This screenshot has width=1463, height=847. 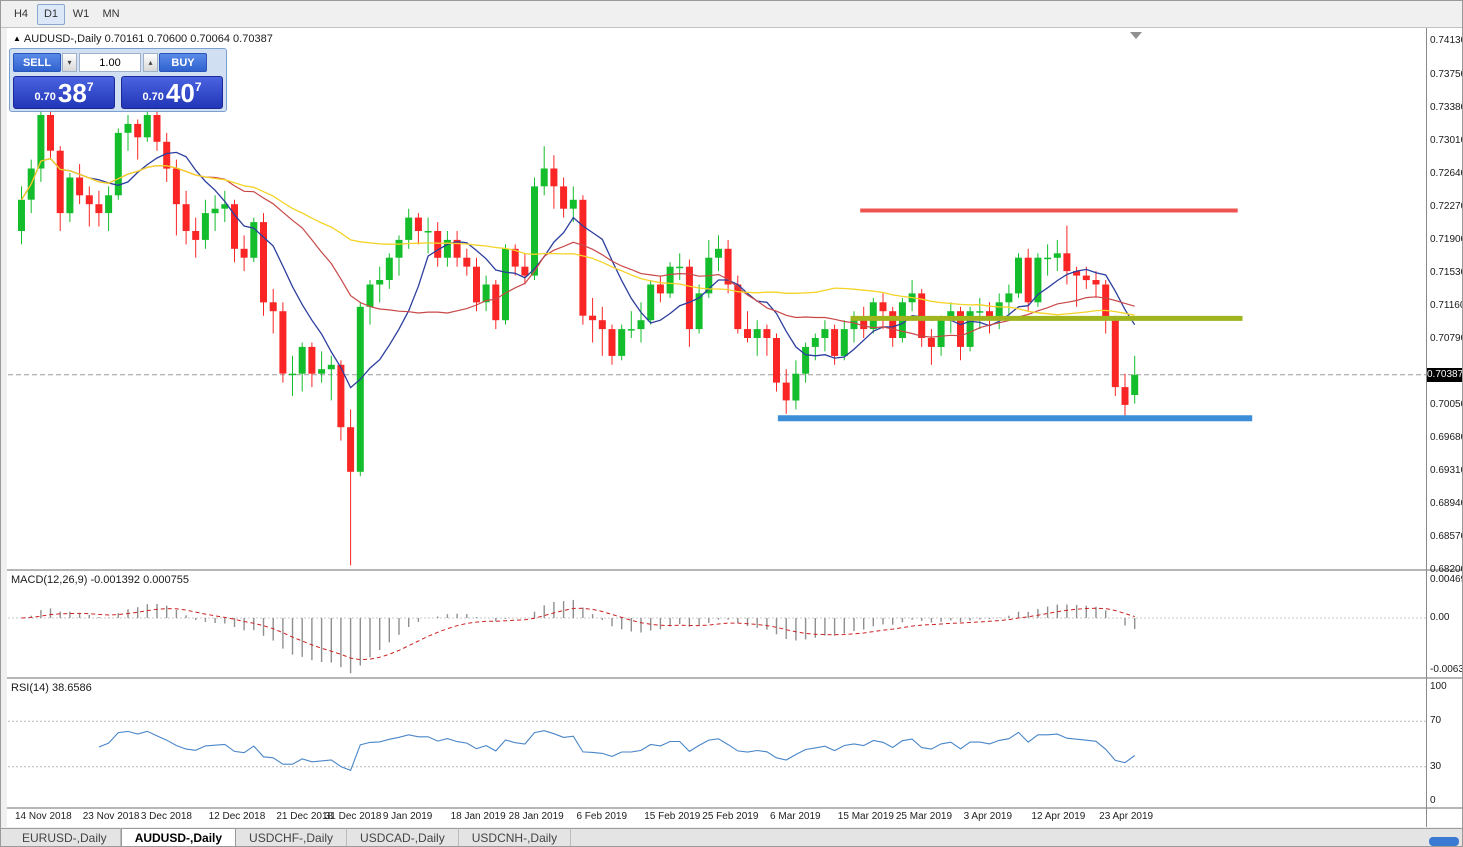 What do you see at coordinates (198, 86) in the screenshot?
I see `buy-price-pip: 7` at bounding box center [198, 86].